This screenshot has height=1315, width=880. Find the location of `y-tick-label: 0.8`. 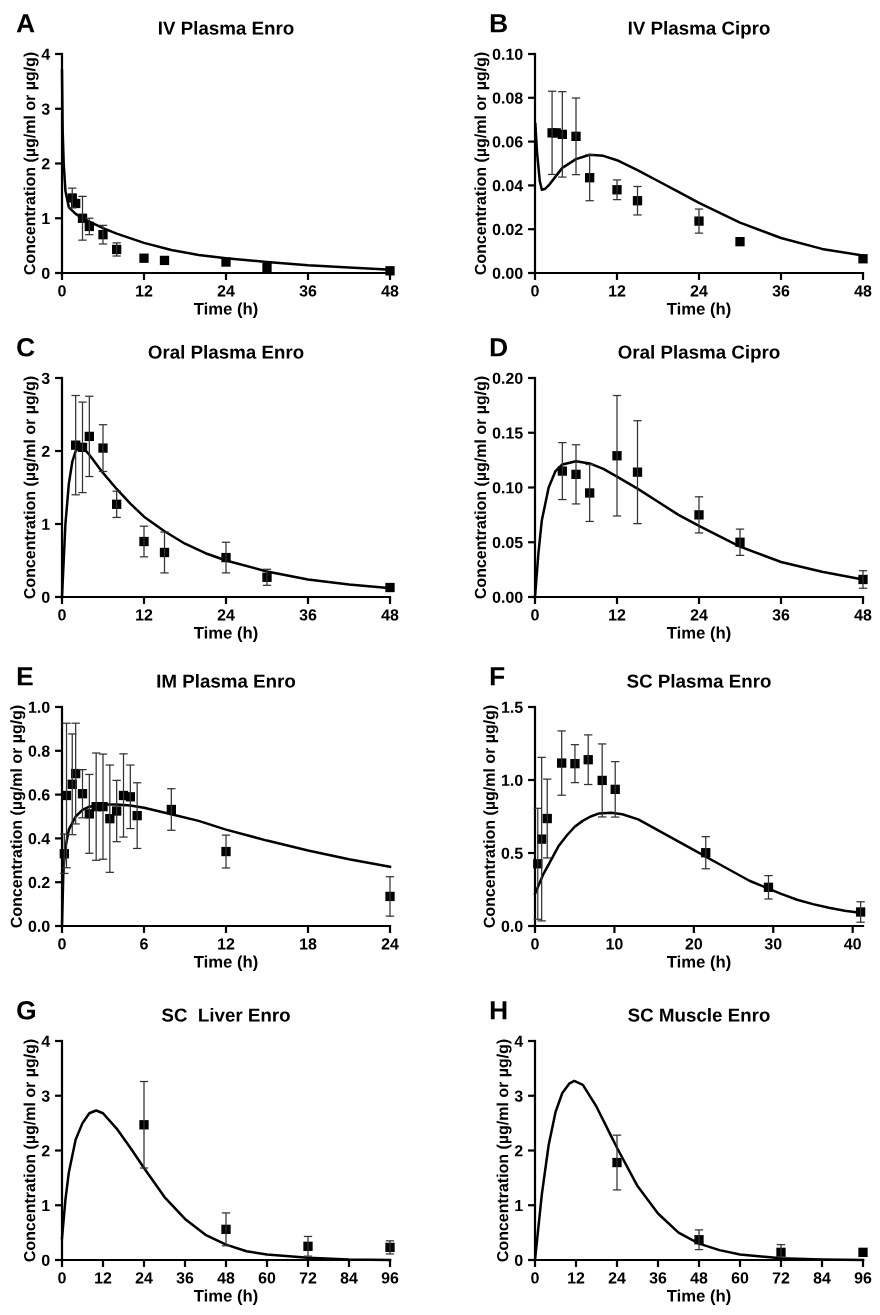

y-tick-label: 0.8 is located at coordinates (39, 751).